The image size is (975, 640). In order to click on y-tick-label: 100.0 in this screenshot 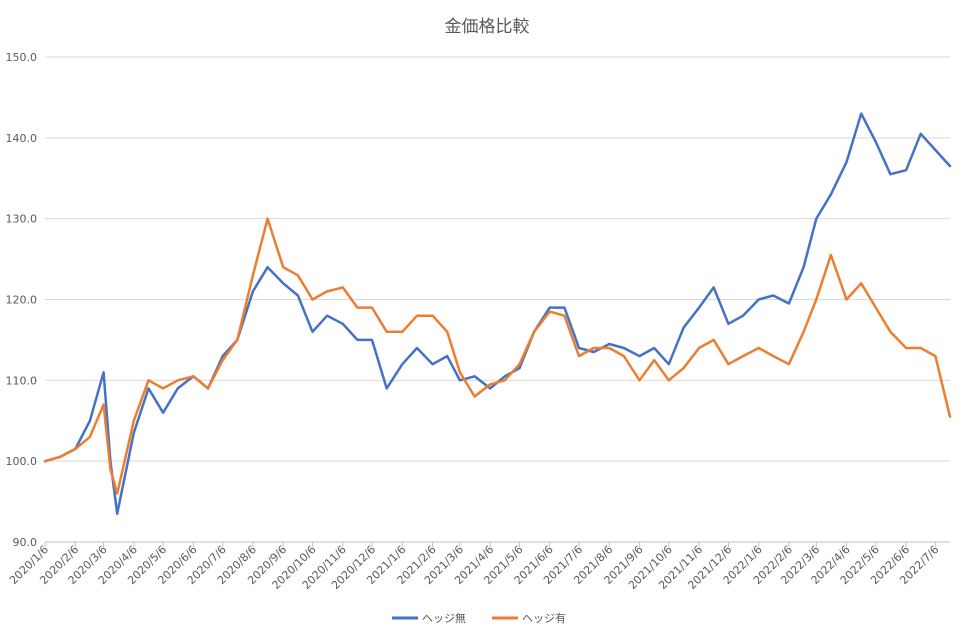, I will do `click(22, 461)`.